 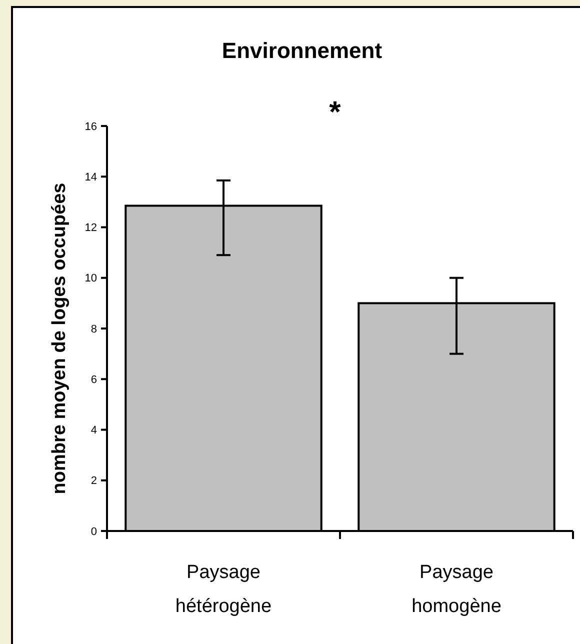 I want to click on y-tick-label: 2, so click(x=93, y=481).